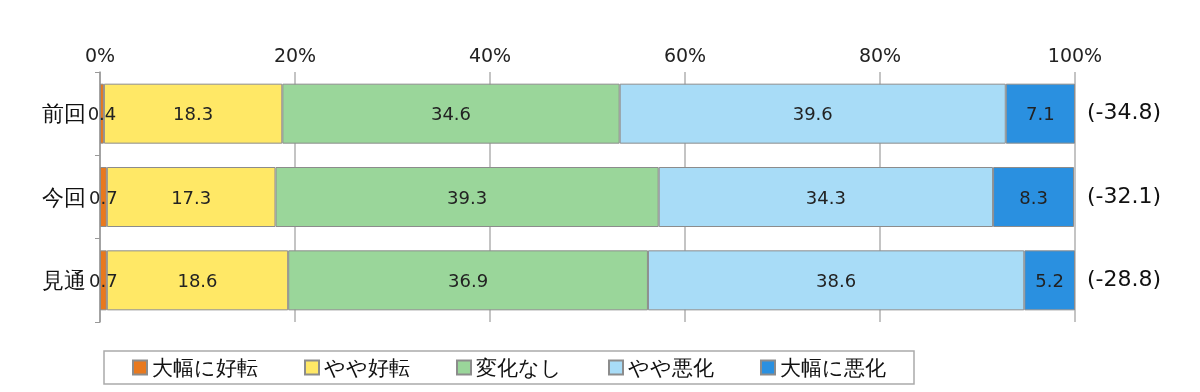 This screenshot has height=392, width=1200. What do you see at coordinates (467, 197) in the screenshot?
I see `data-label: 39.3` at bounding box center [467, 197].